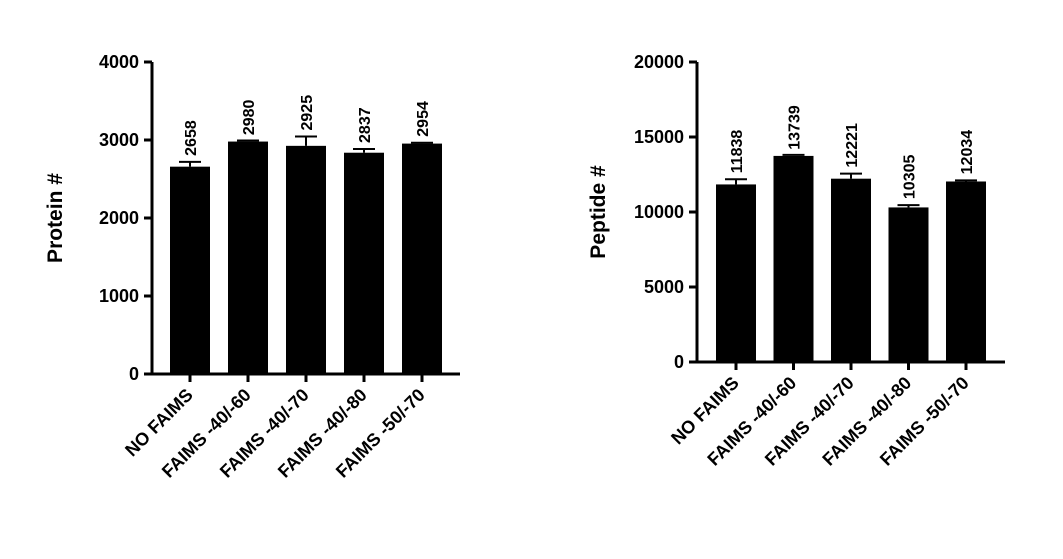 This screenshot has width=1063, height=559. Describe the element at coordinates (119, 140) in the screenshot. I see `y-tick-label: 3000` at that location.